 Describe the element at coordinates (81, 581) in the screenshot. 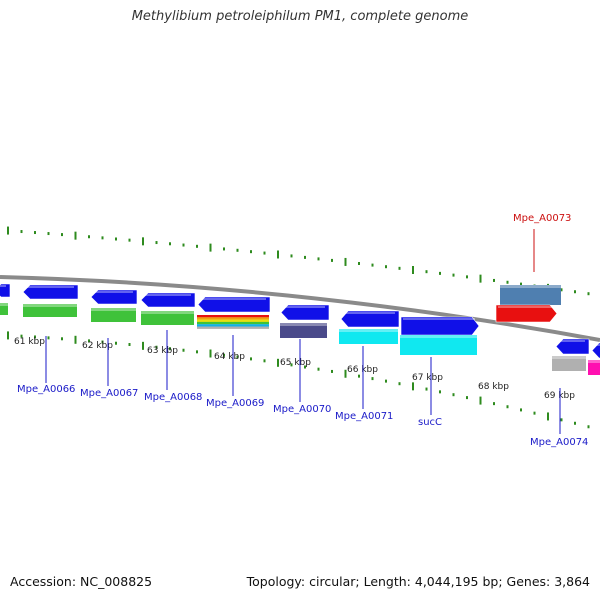

I see `accession-text: Accession: NC_008825` at that location.